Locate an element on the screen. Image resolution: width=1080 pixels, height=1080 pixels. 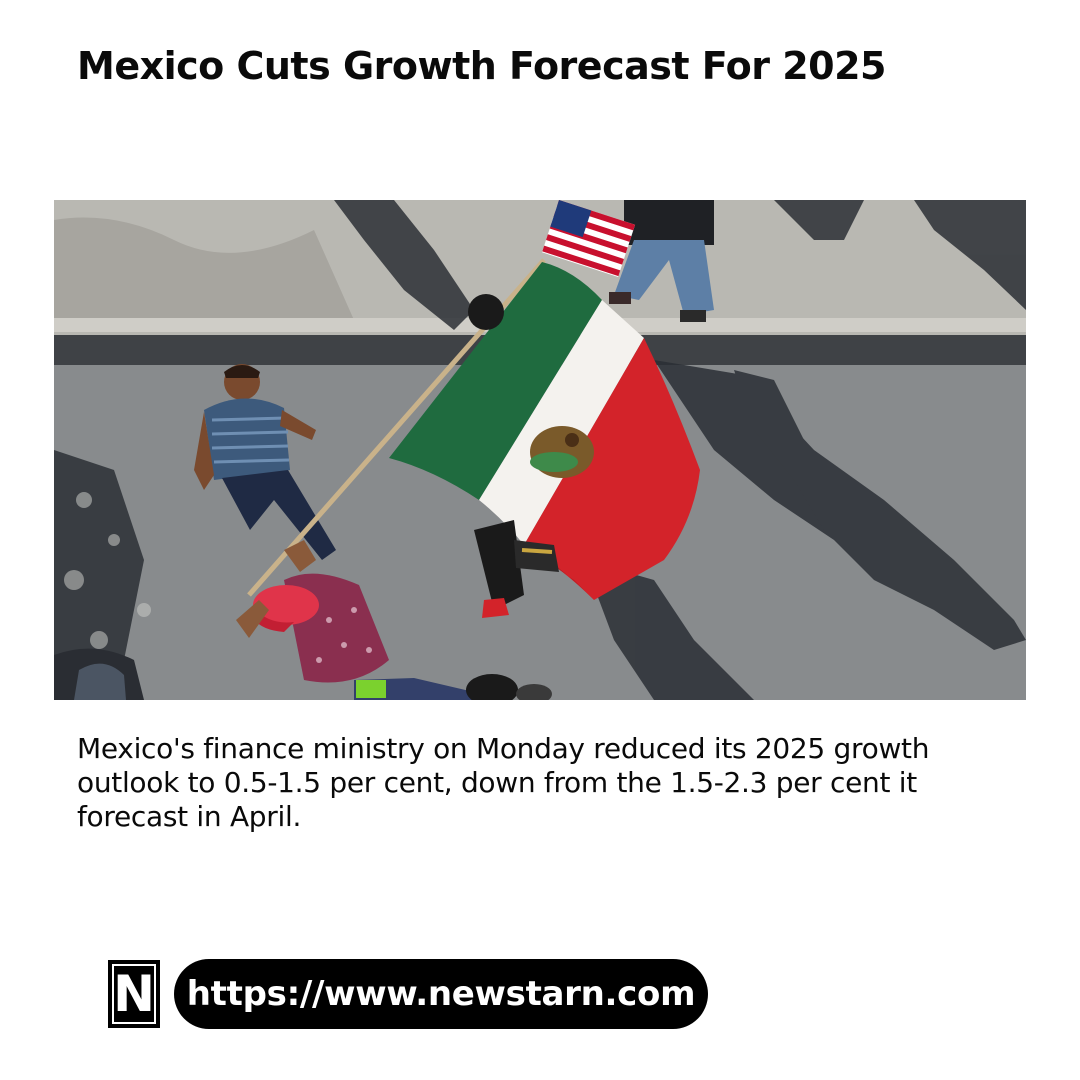
headline: Mexico Cuts Growth Forecast For 2025 is located at coordinates (482, 66).